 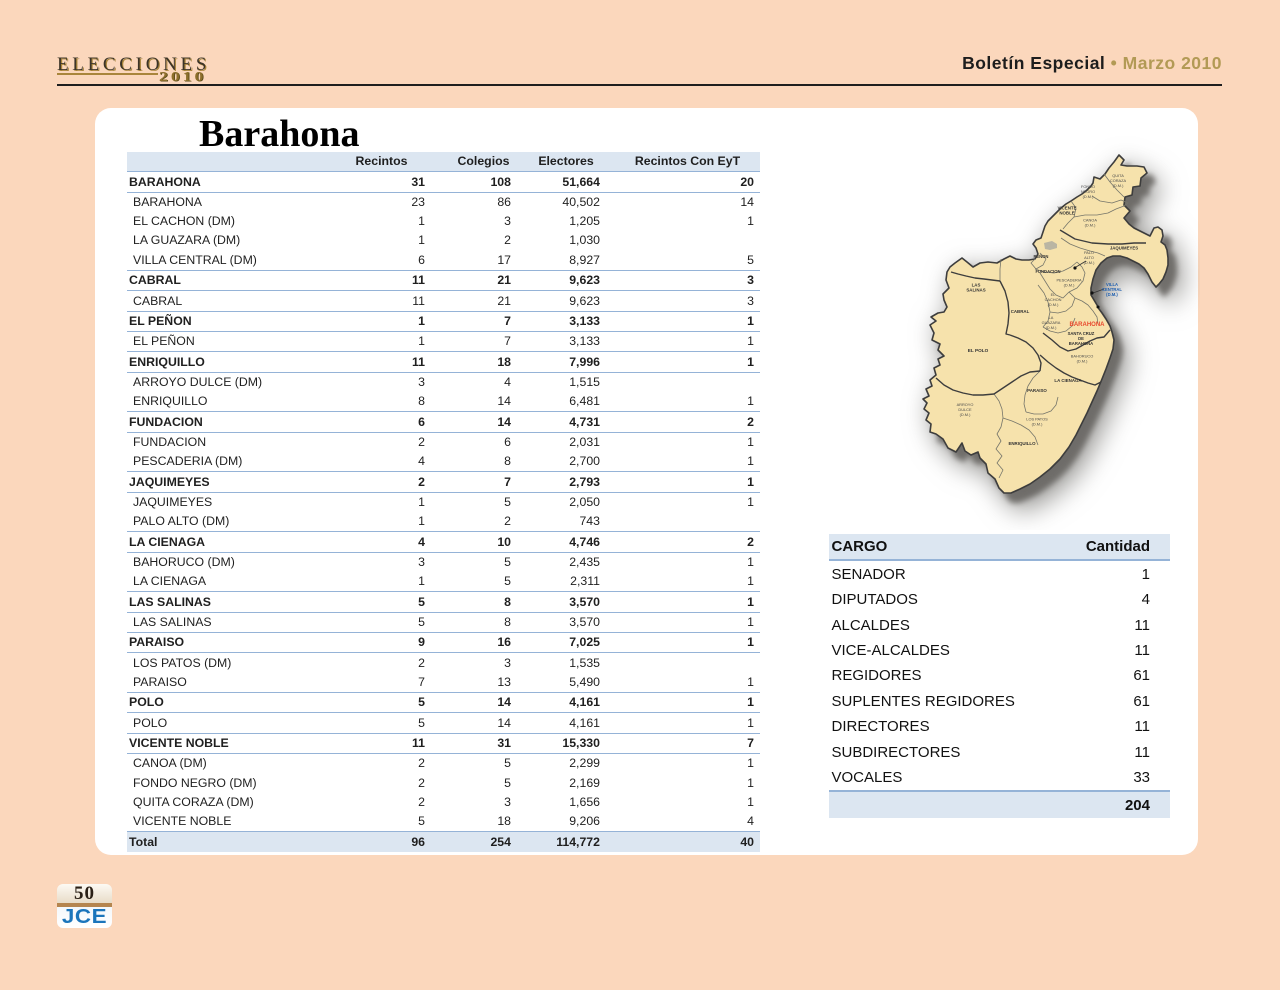 What do you see at coordinates (1088, 191) in the screenshot?
I see `svg-text: NEGRO` at bounding box center [1088, 191].